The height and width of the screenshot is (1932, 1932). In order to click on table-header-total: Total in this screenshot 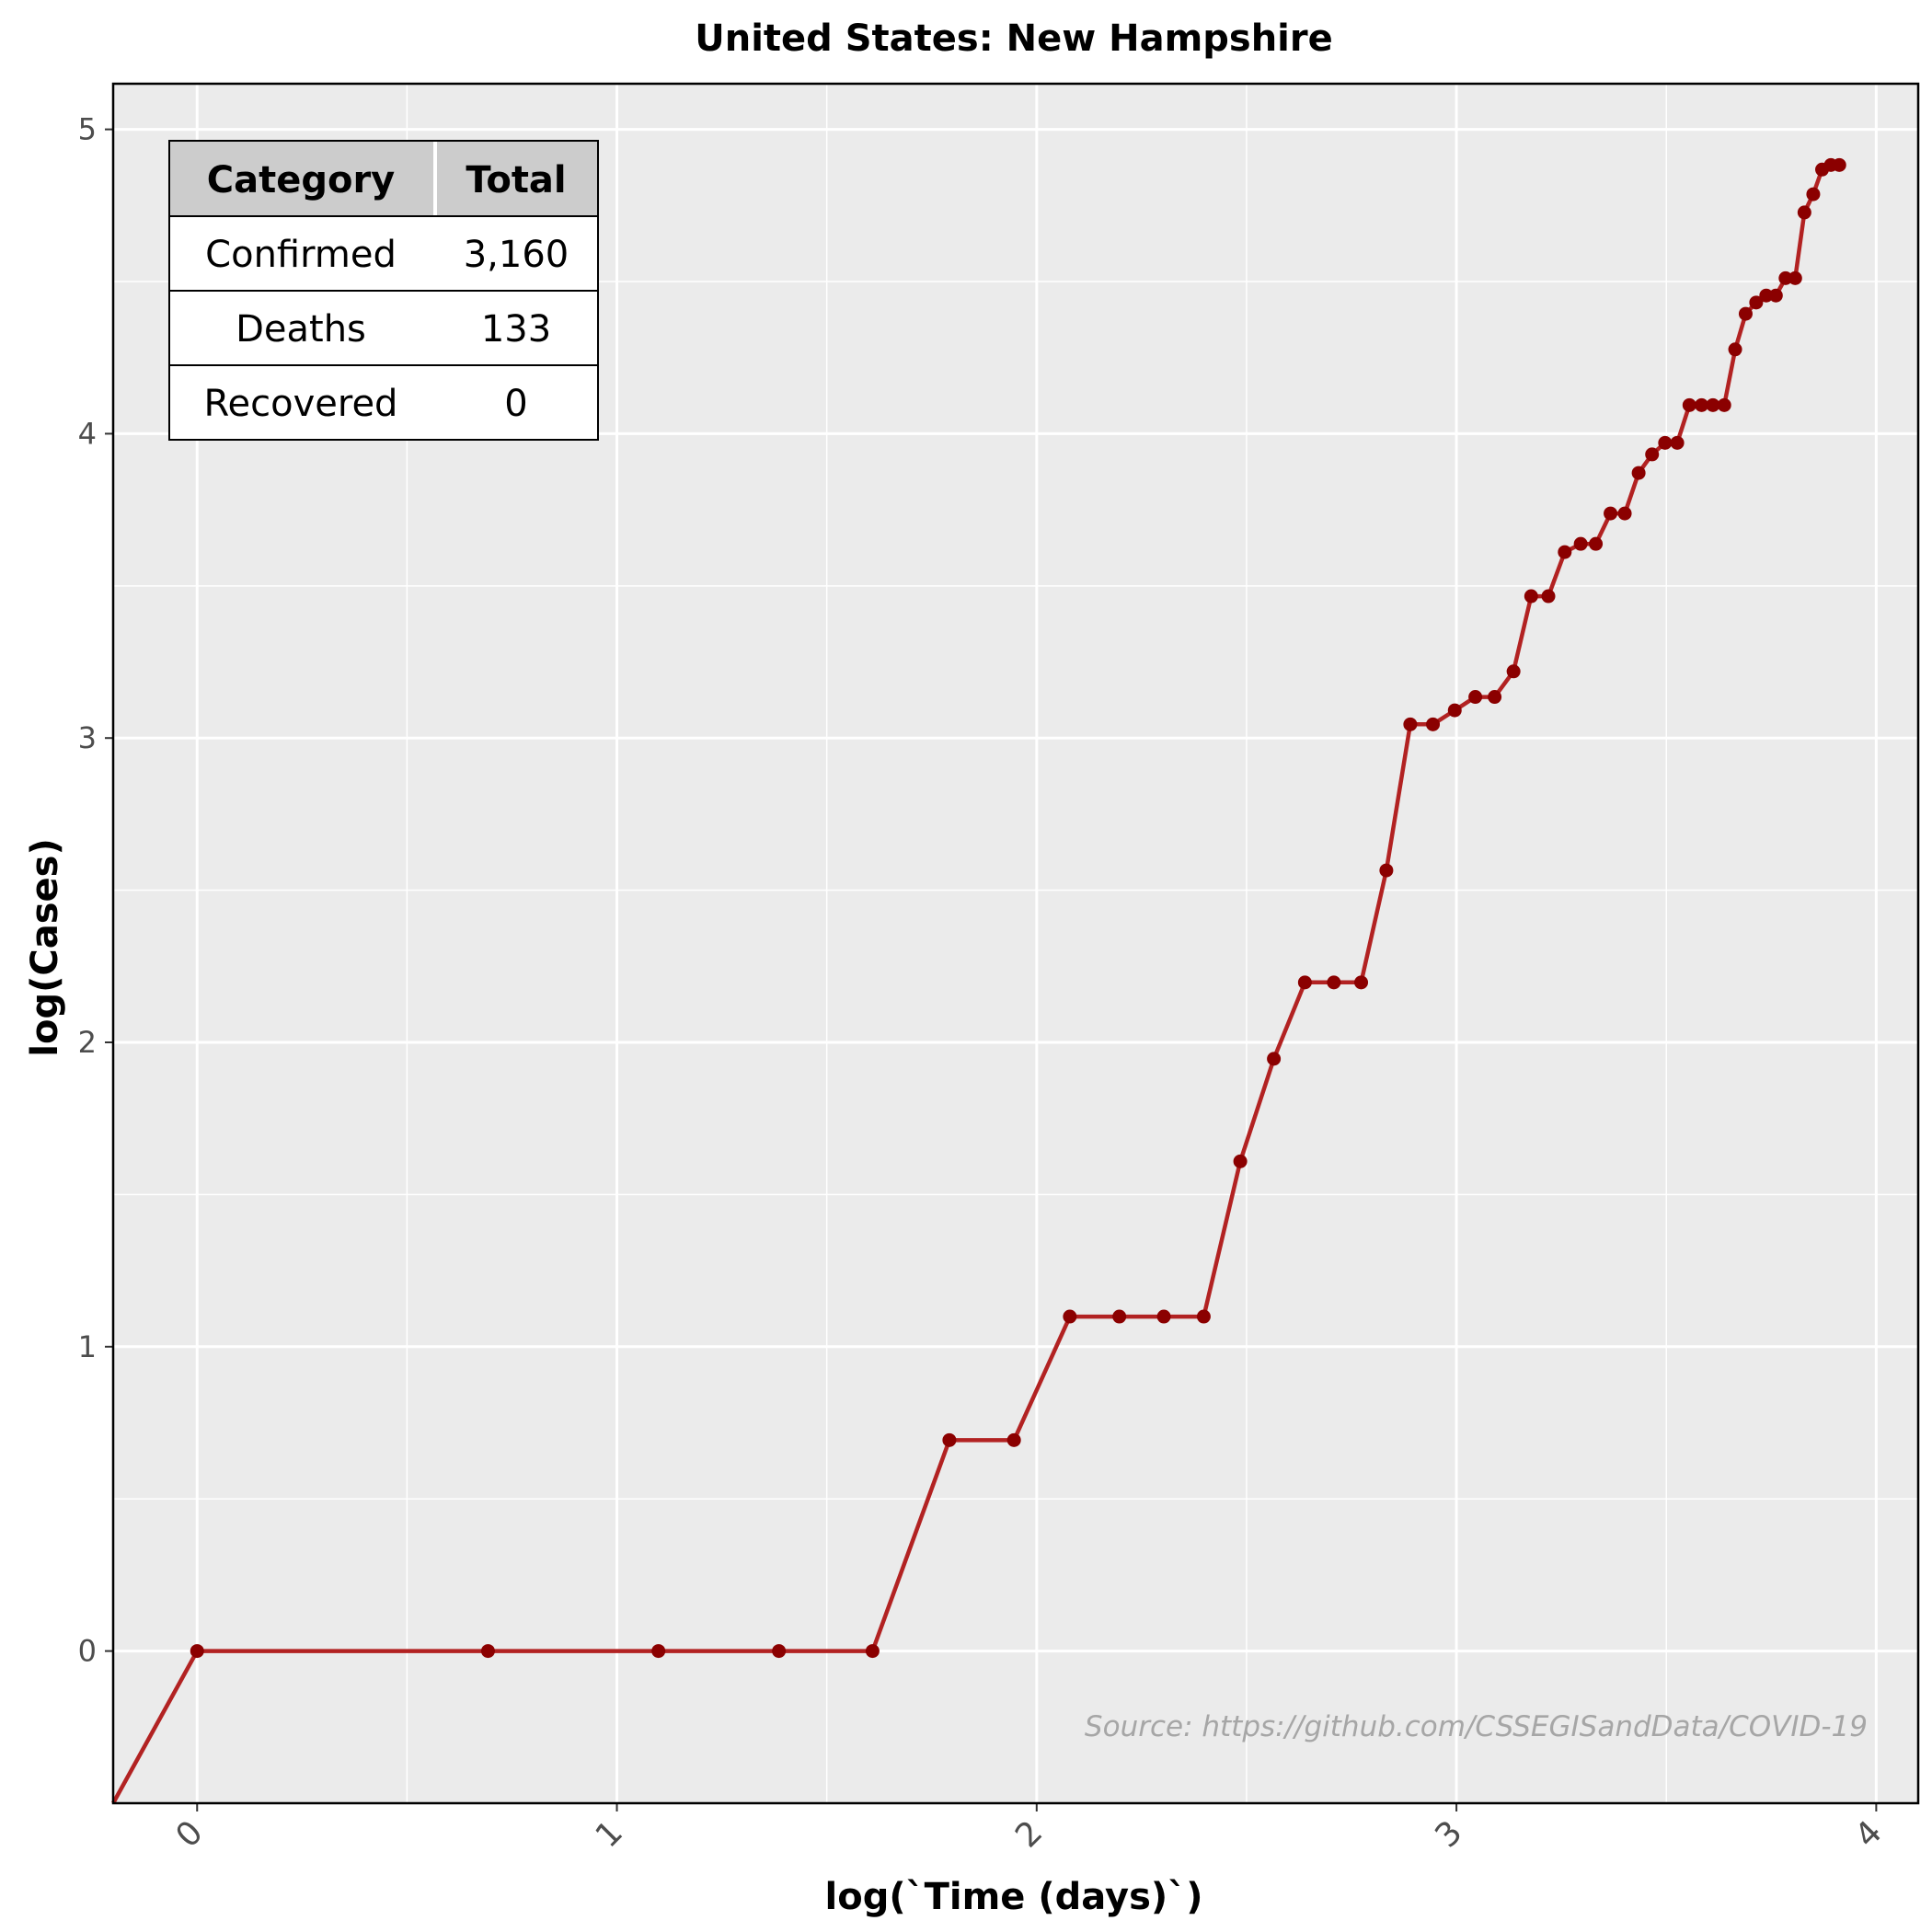, I will do `click(516, 180)`.